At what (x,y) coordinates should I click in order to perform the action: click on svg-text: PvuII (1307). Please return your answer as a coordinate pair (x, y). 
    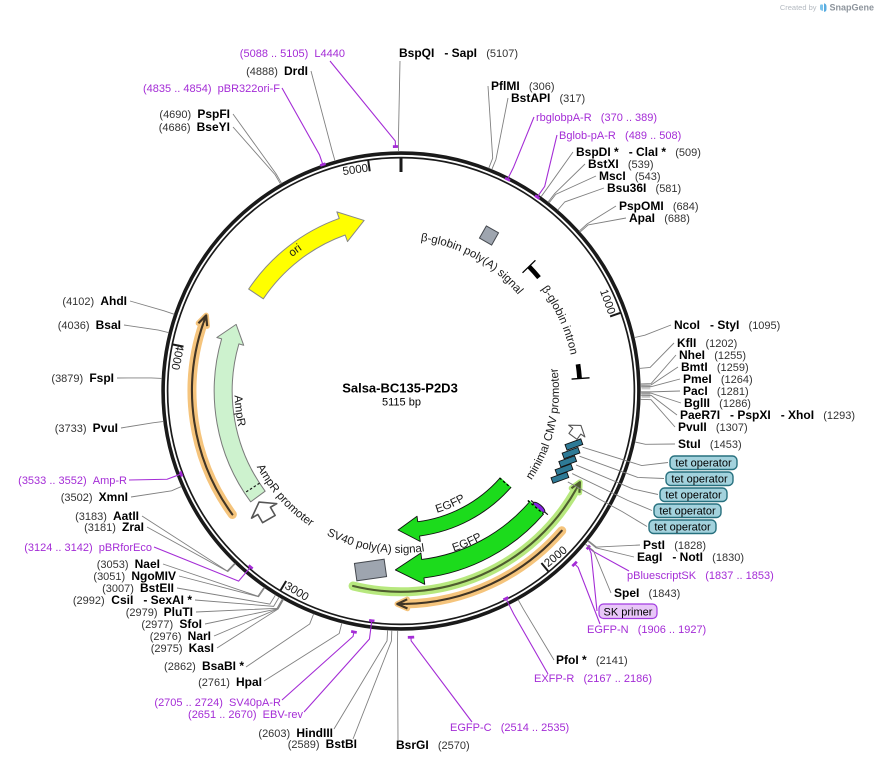
    Looking at the image, I should click on (713, 427).